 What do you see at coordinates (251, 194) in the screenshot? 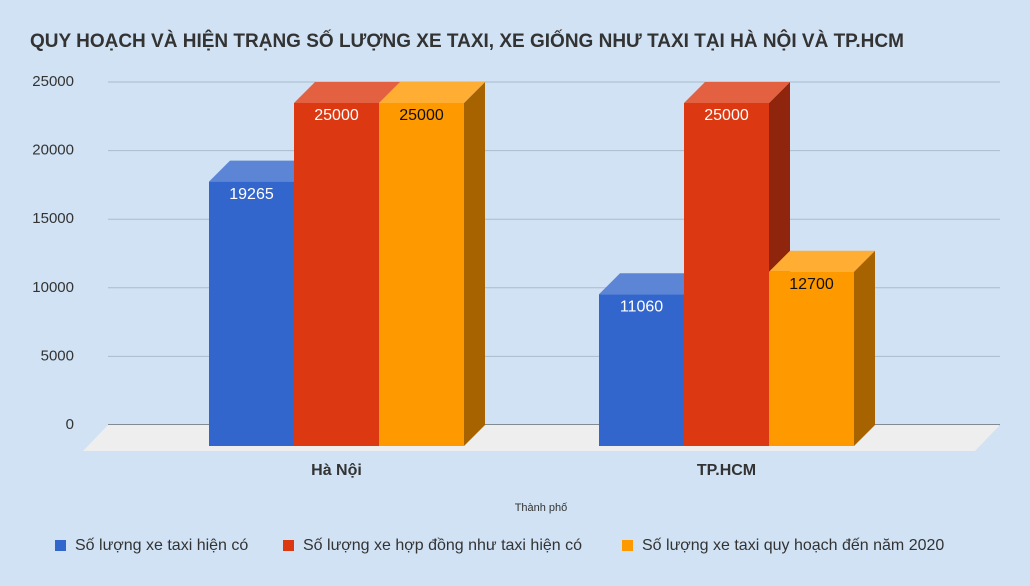
I see `value-label: 19265` at bounding box center [251, 194].